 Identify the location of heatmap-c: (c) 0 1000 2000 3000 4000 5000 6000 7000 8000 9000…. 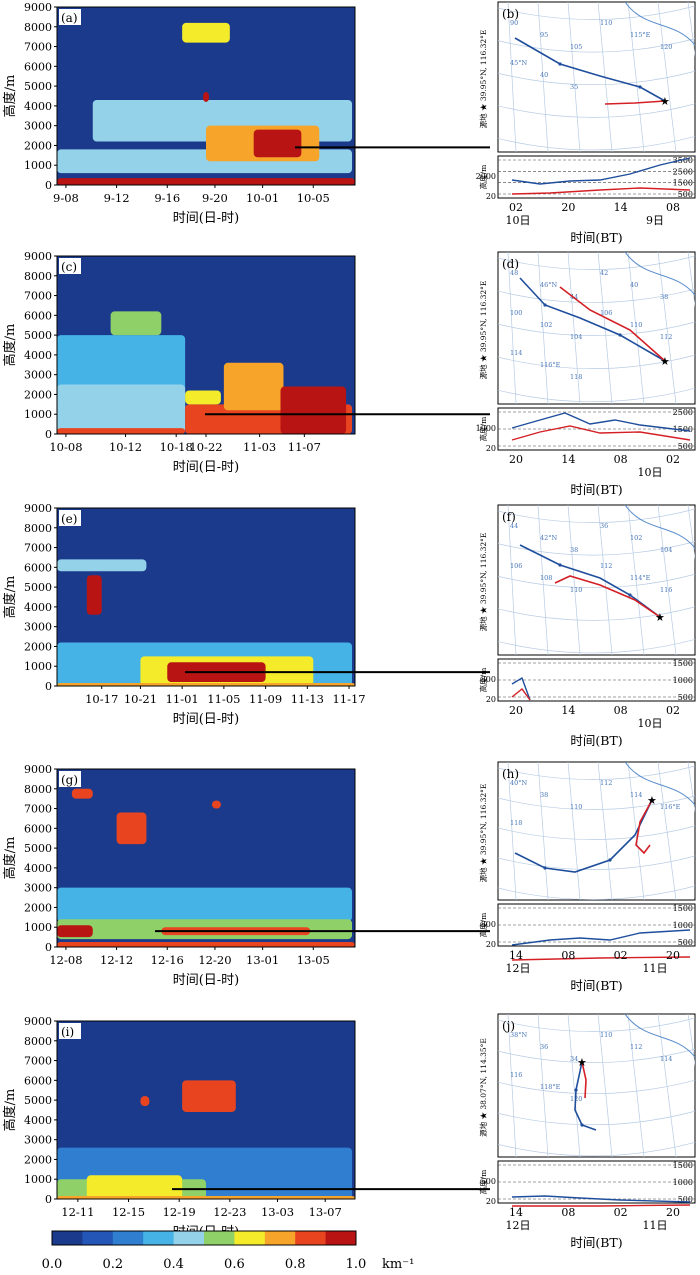
(179, 362).